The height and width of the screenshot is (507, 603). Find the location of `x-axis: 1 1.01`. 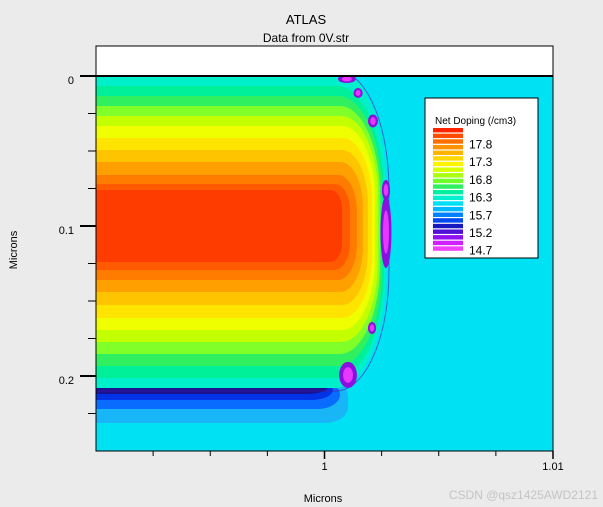

x-axis: 1 1.01 is located at coordinates (358, 462).